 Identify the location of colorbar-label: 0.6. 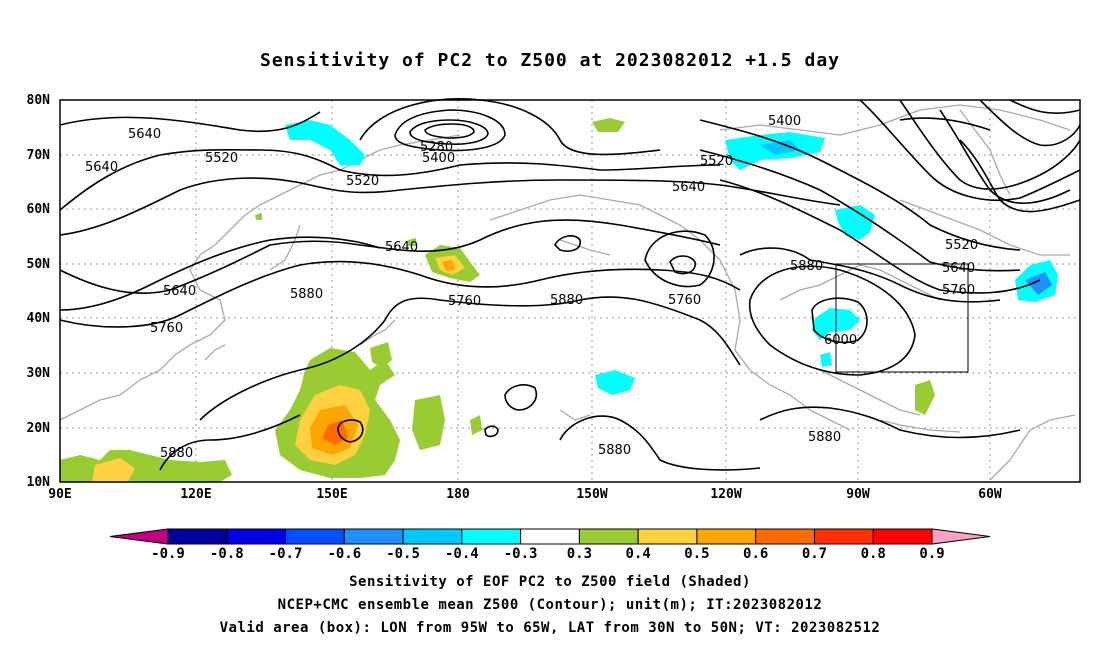
(755, 554).